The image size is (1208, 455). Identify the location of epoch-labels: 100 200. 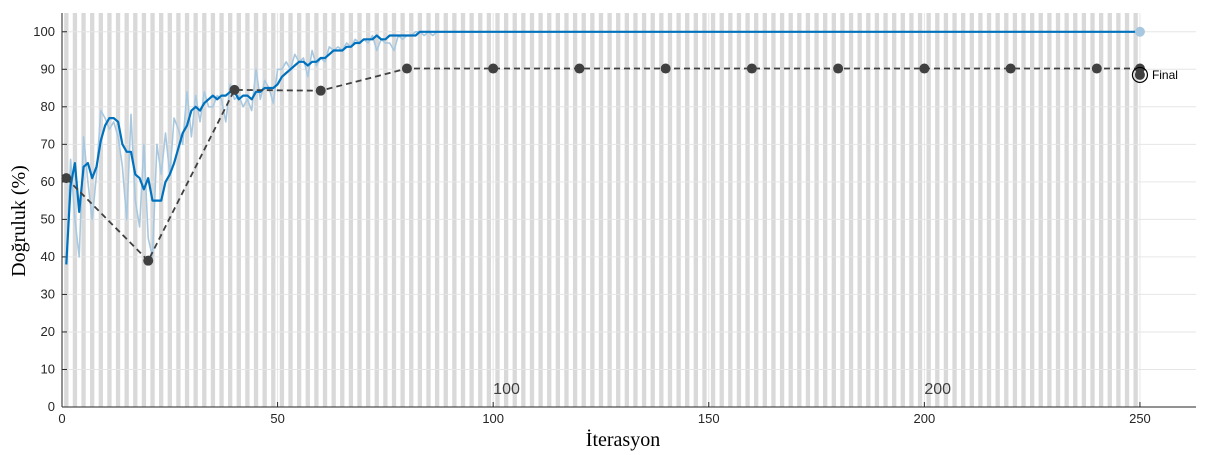
(722, 389).